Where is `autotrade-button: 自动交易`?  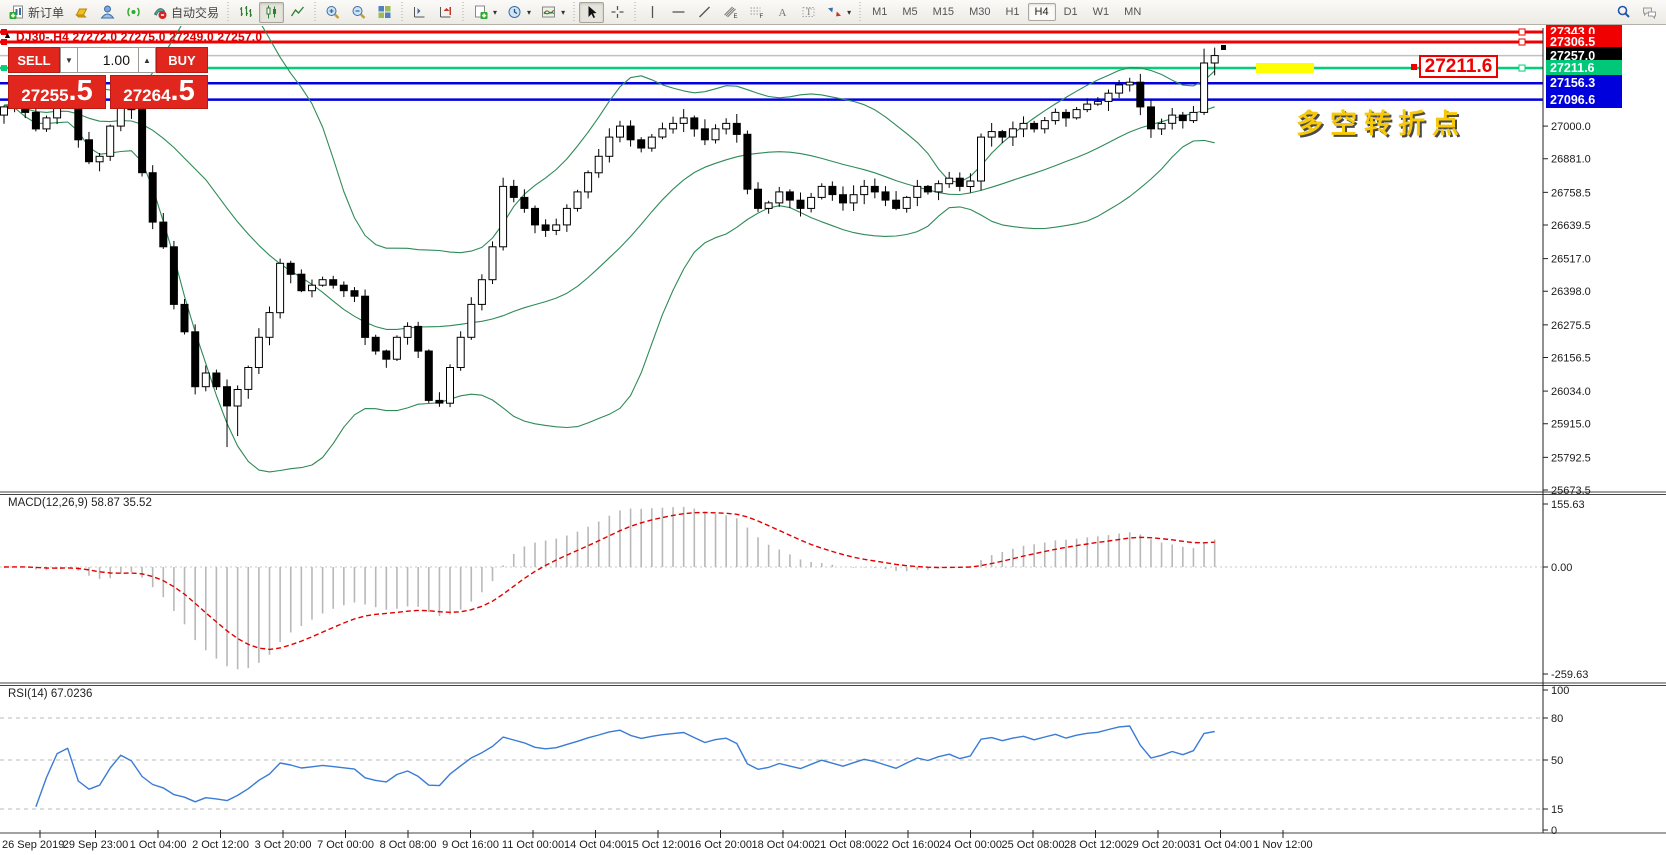
autotrade-button: 自动交易 is located at coordinates (185, 12).